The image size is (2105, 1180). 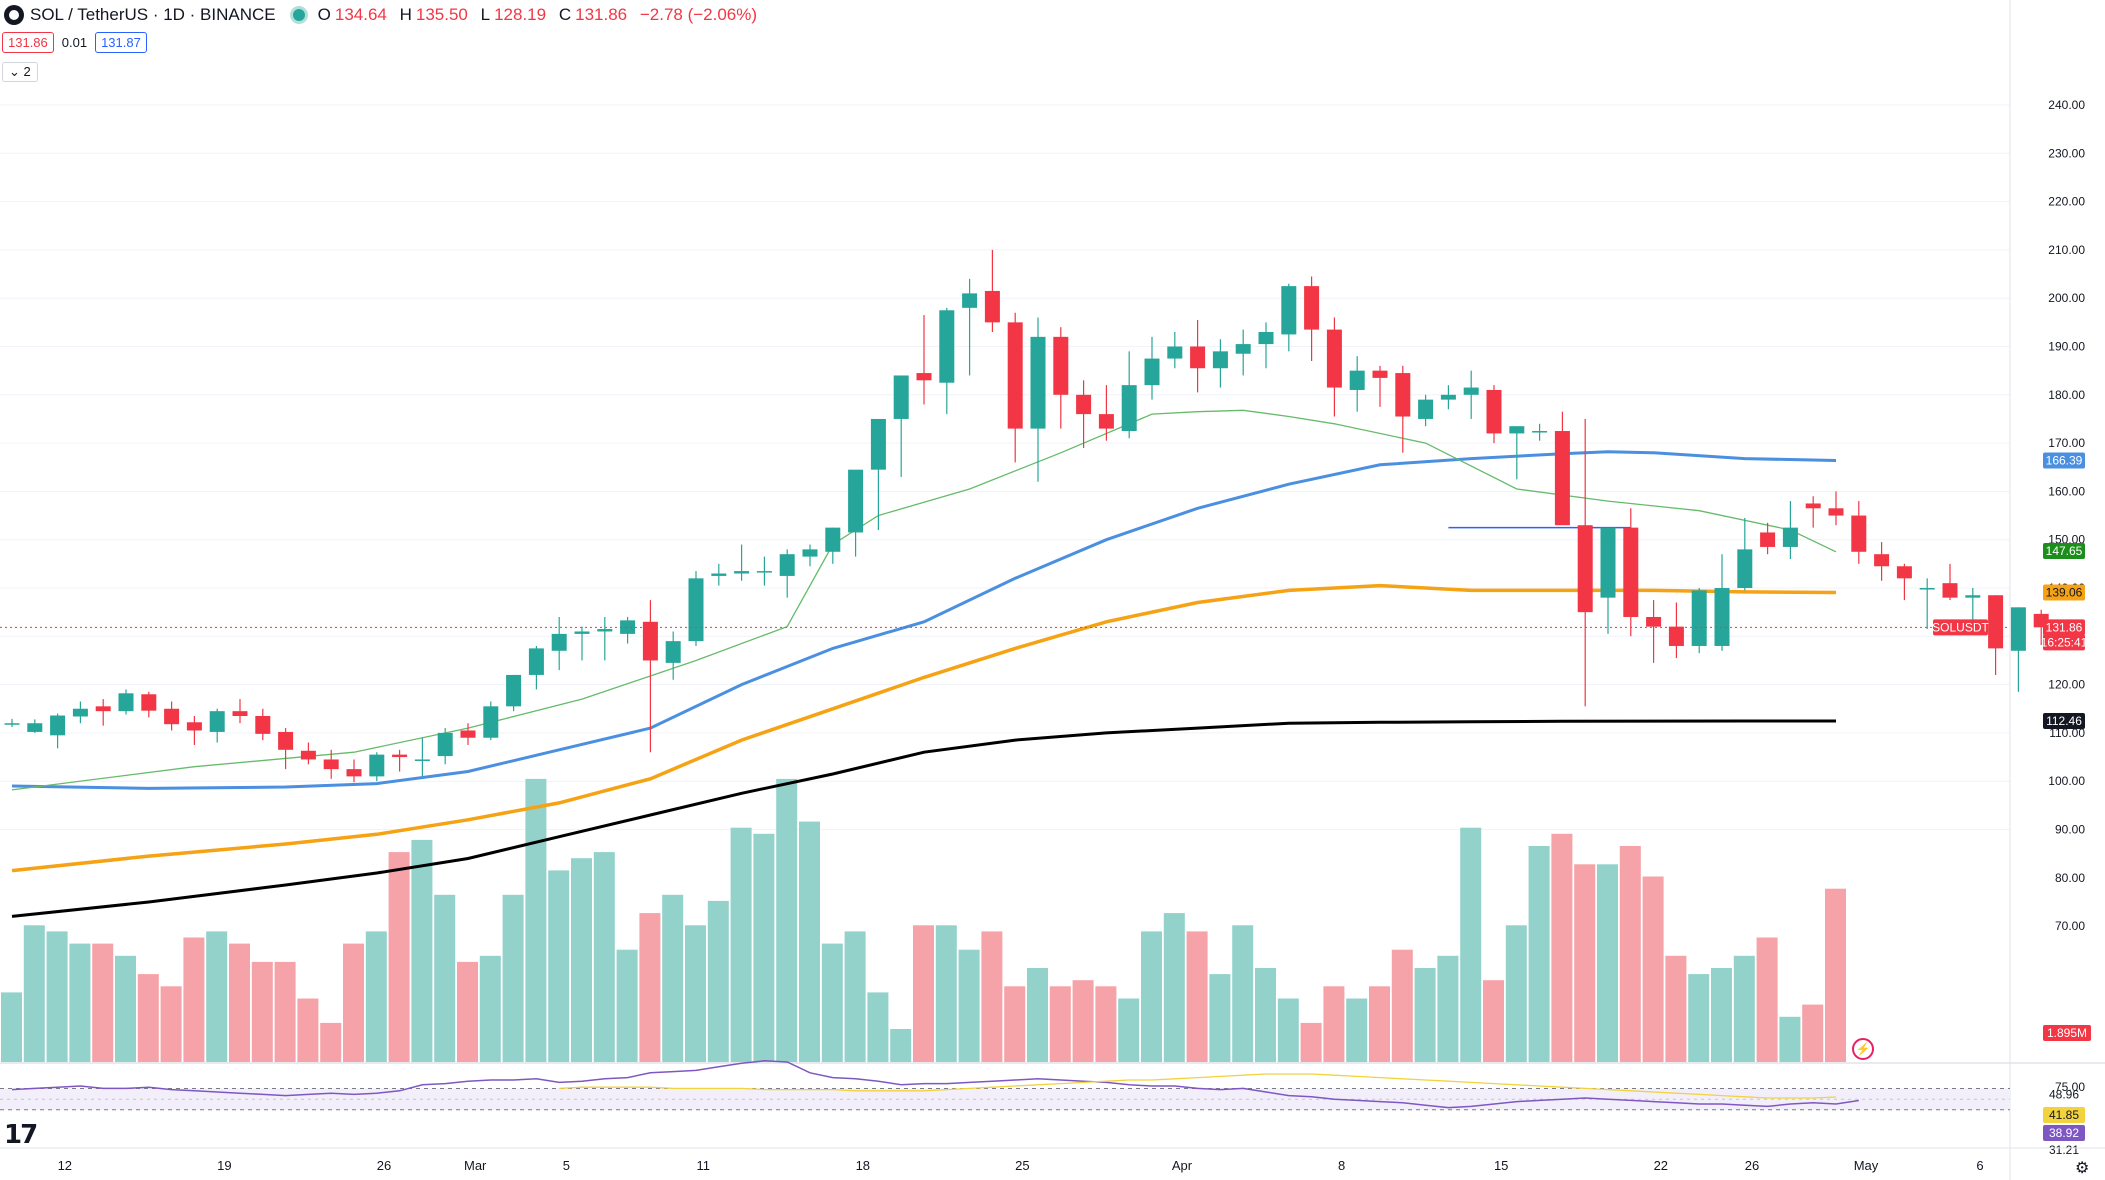 What do you see at coordinates (121, 42) in the screenshot?
I see `buy-button: 131.87` at bounding box center [121, 42].